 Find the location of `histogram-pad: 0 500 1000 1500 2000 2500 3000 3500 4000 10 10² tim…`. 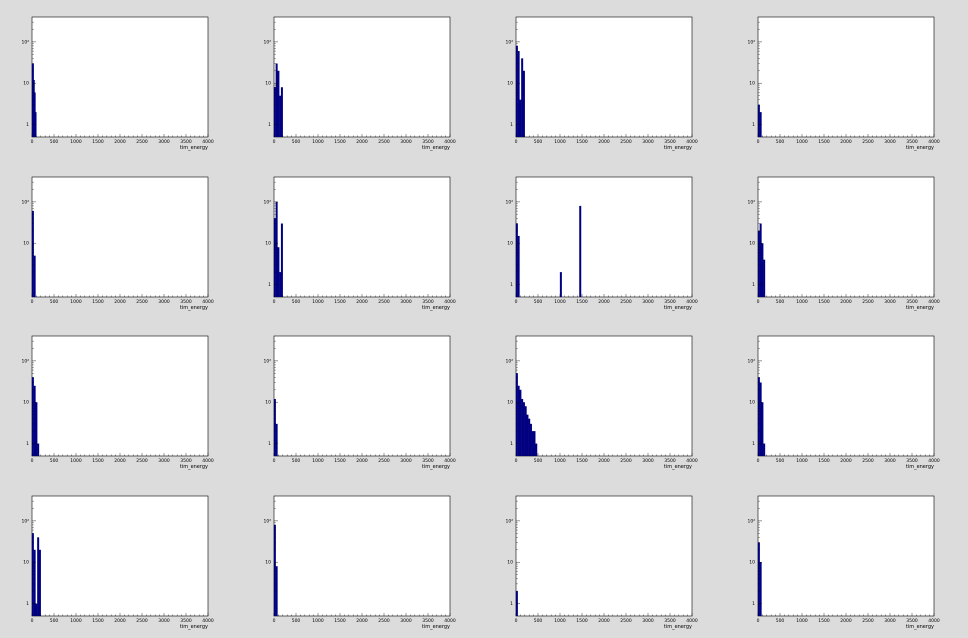

histogram-pad: 0 500 1000 1500 2000 2500 3000 3500 4000 10 10² tim… is located at coordinates (121, 240).